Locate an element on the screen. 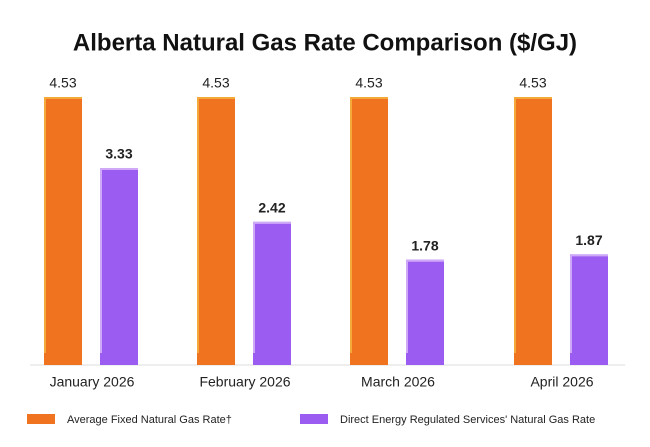 The image size is (650, 447). x-tick-label: January 2026 is located at coordinates (92, 382).